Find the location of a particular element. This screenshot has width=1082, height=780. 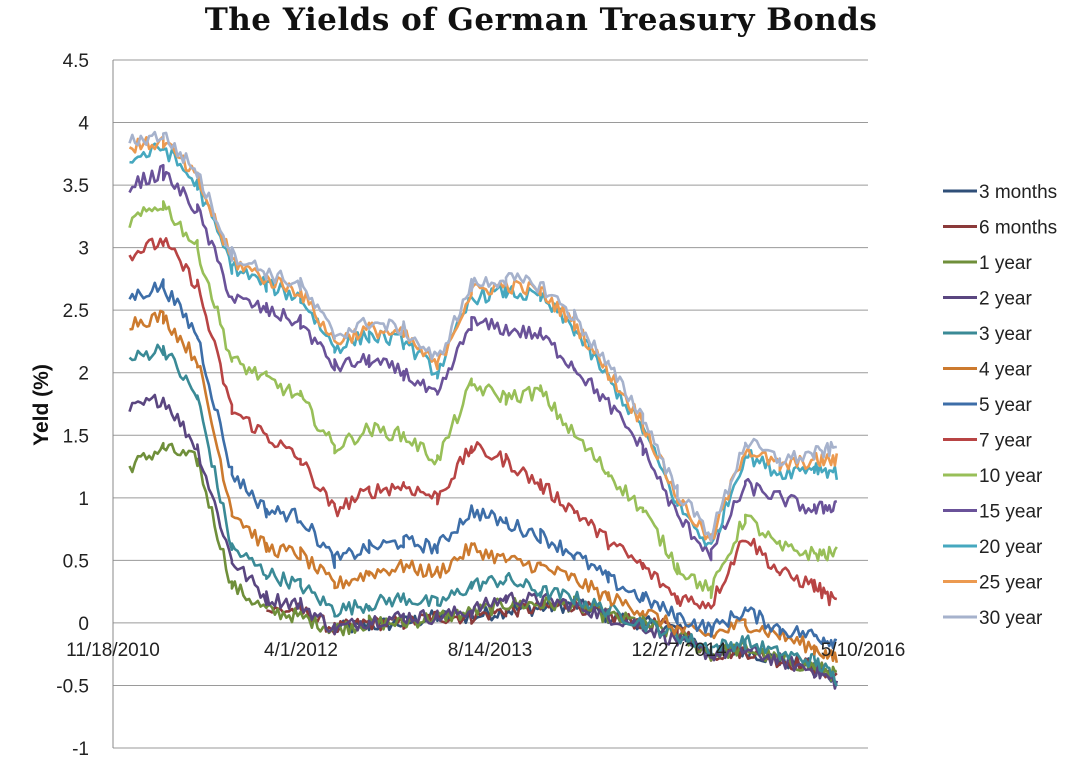

y-tick-label: 4 is located at coordinates (83, 124).